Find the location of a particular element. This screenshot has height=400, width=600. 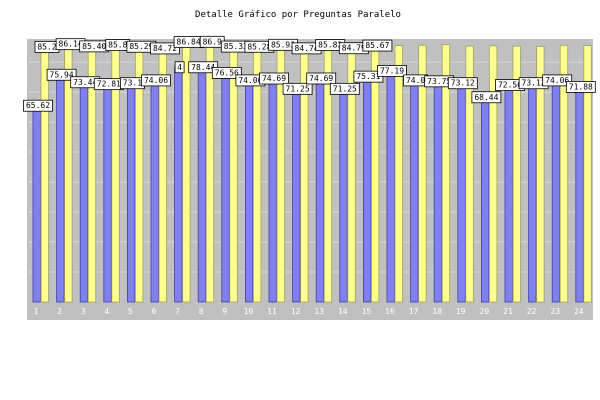

y-tick-label: 50 is located at coordinates (11, 152).